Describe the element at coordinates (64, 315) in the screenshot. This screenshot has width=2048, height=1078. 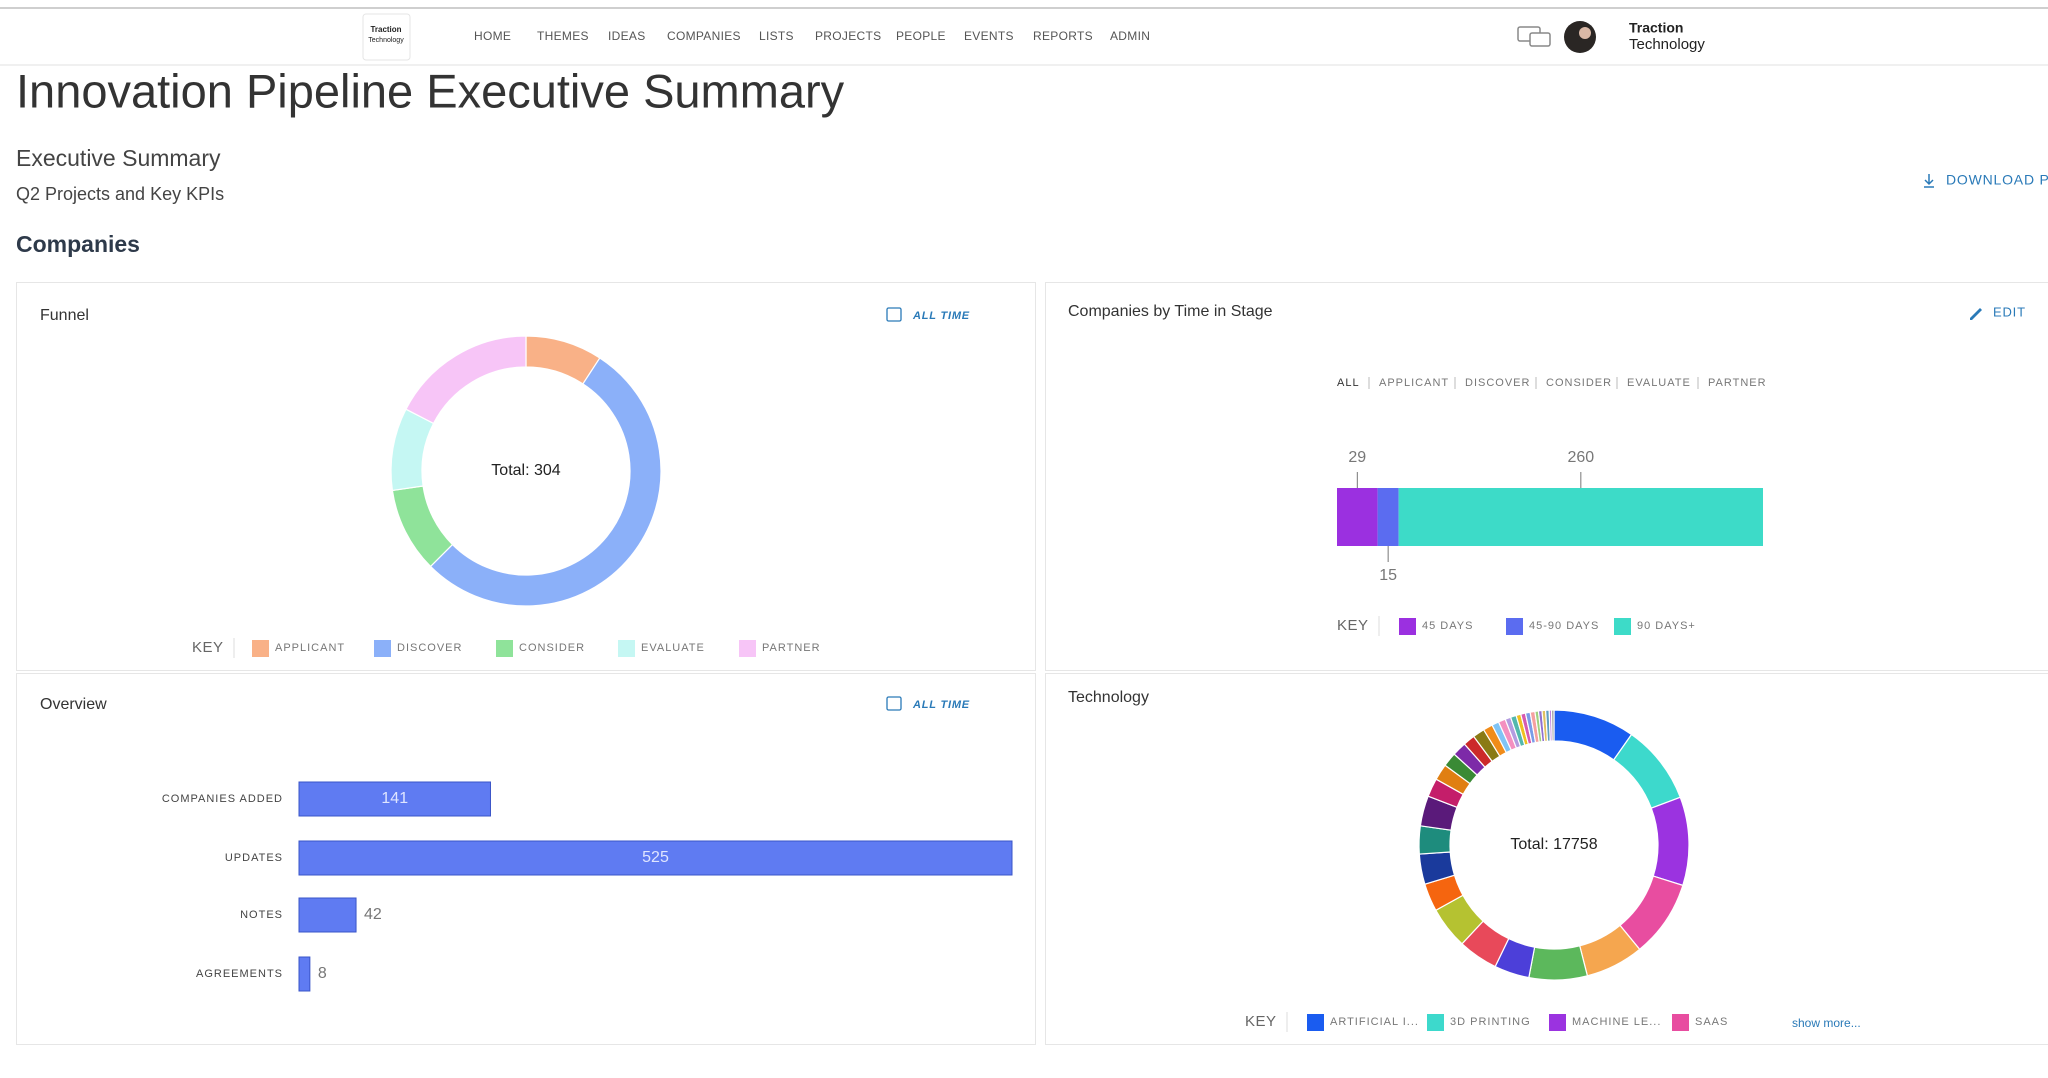
I see `panel-title: Funnel` at that location.